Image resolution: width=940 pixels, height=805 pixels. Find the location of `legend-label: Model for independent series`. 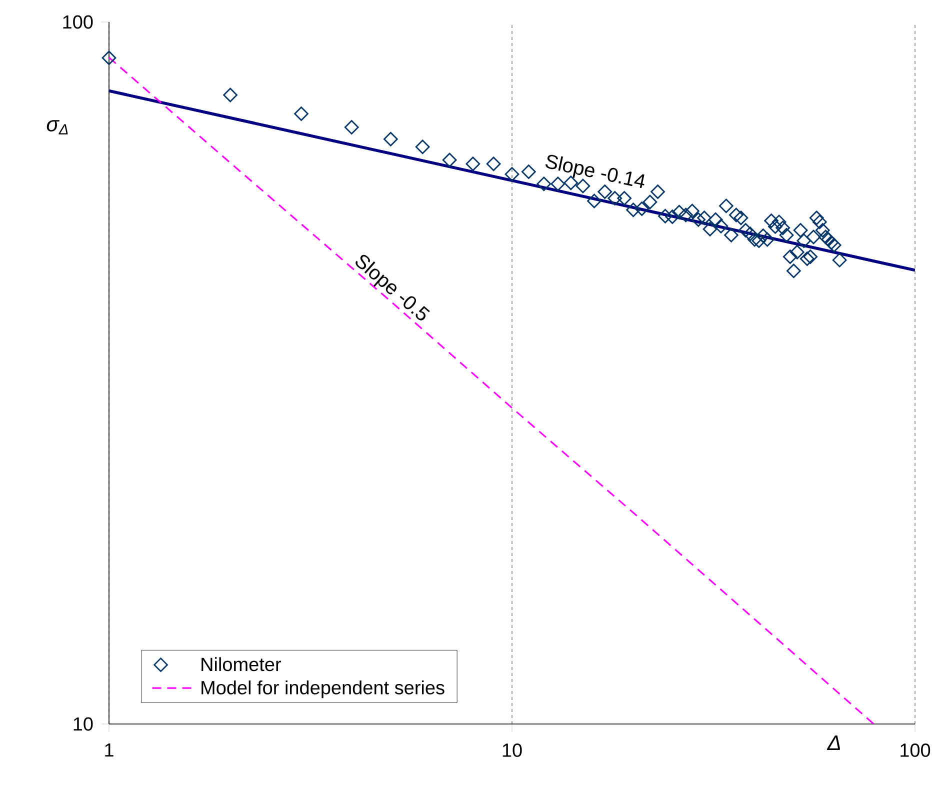

legend-label: Model for independent series is located at coordinates (323, 689).